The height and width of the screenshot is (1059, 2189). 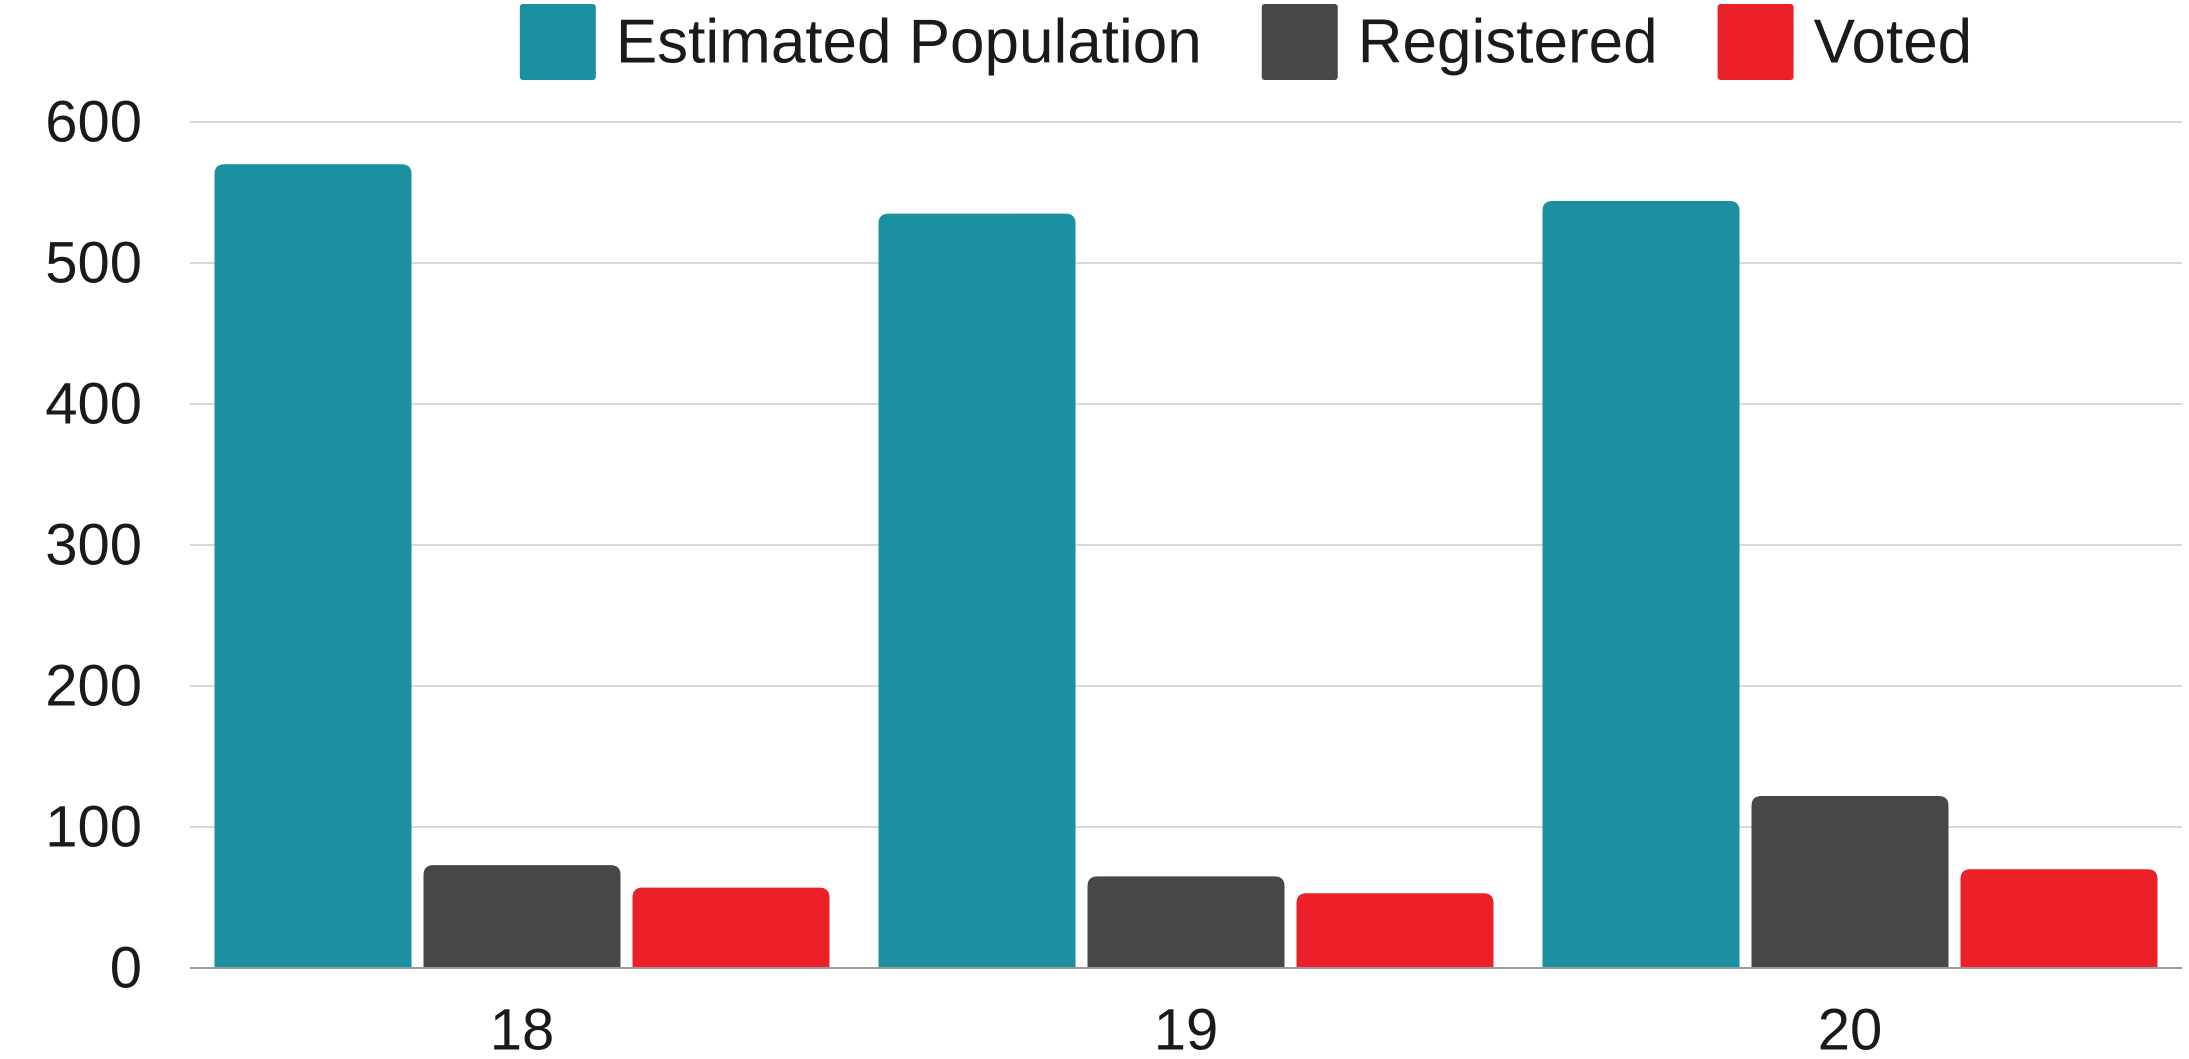 What do you see at coordinates (93, 827) in the screenshot?
I see `y-tick-label: 100` at bounding box center [93, 827].